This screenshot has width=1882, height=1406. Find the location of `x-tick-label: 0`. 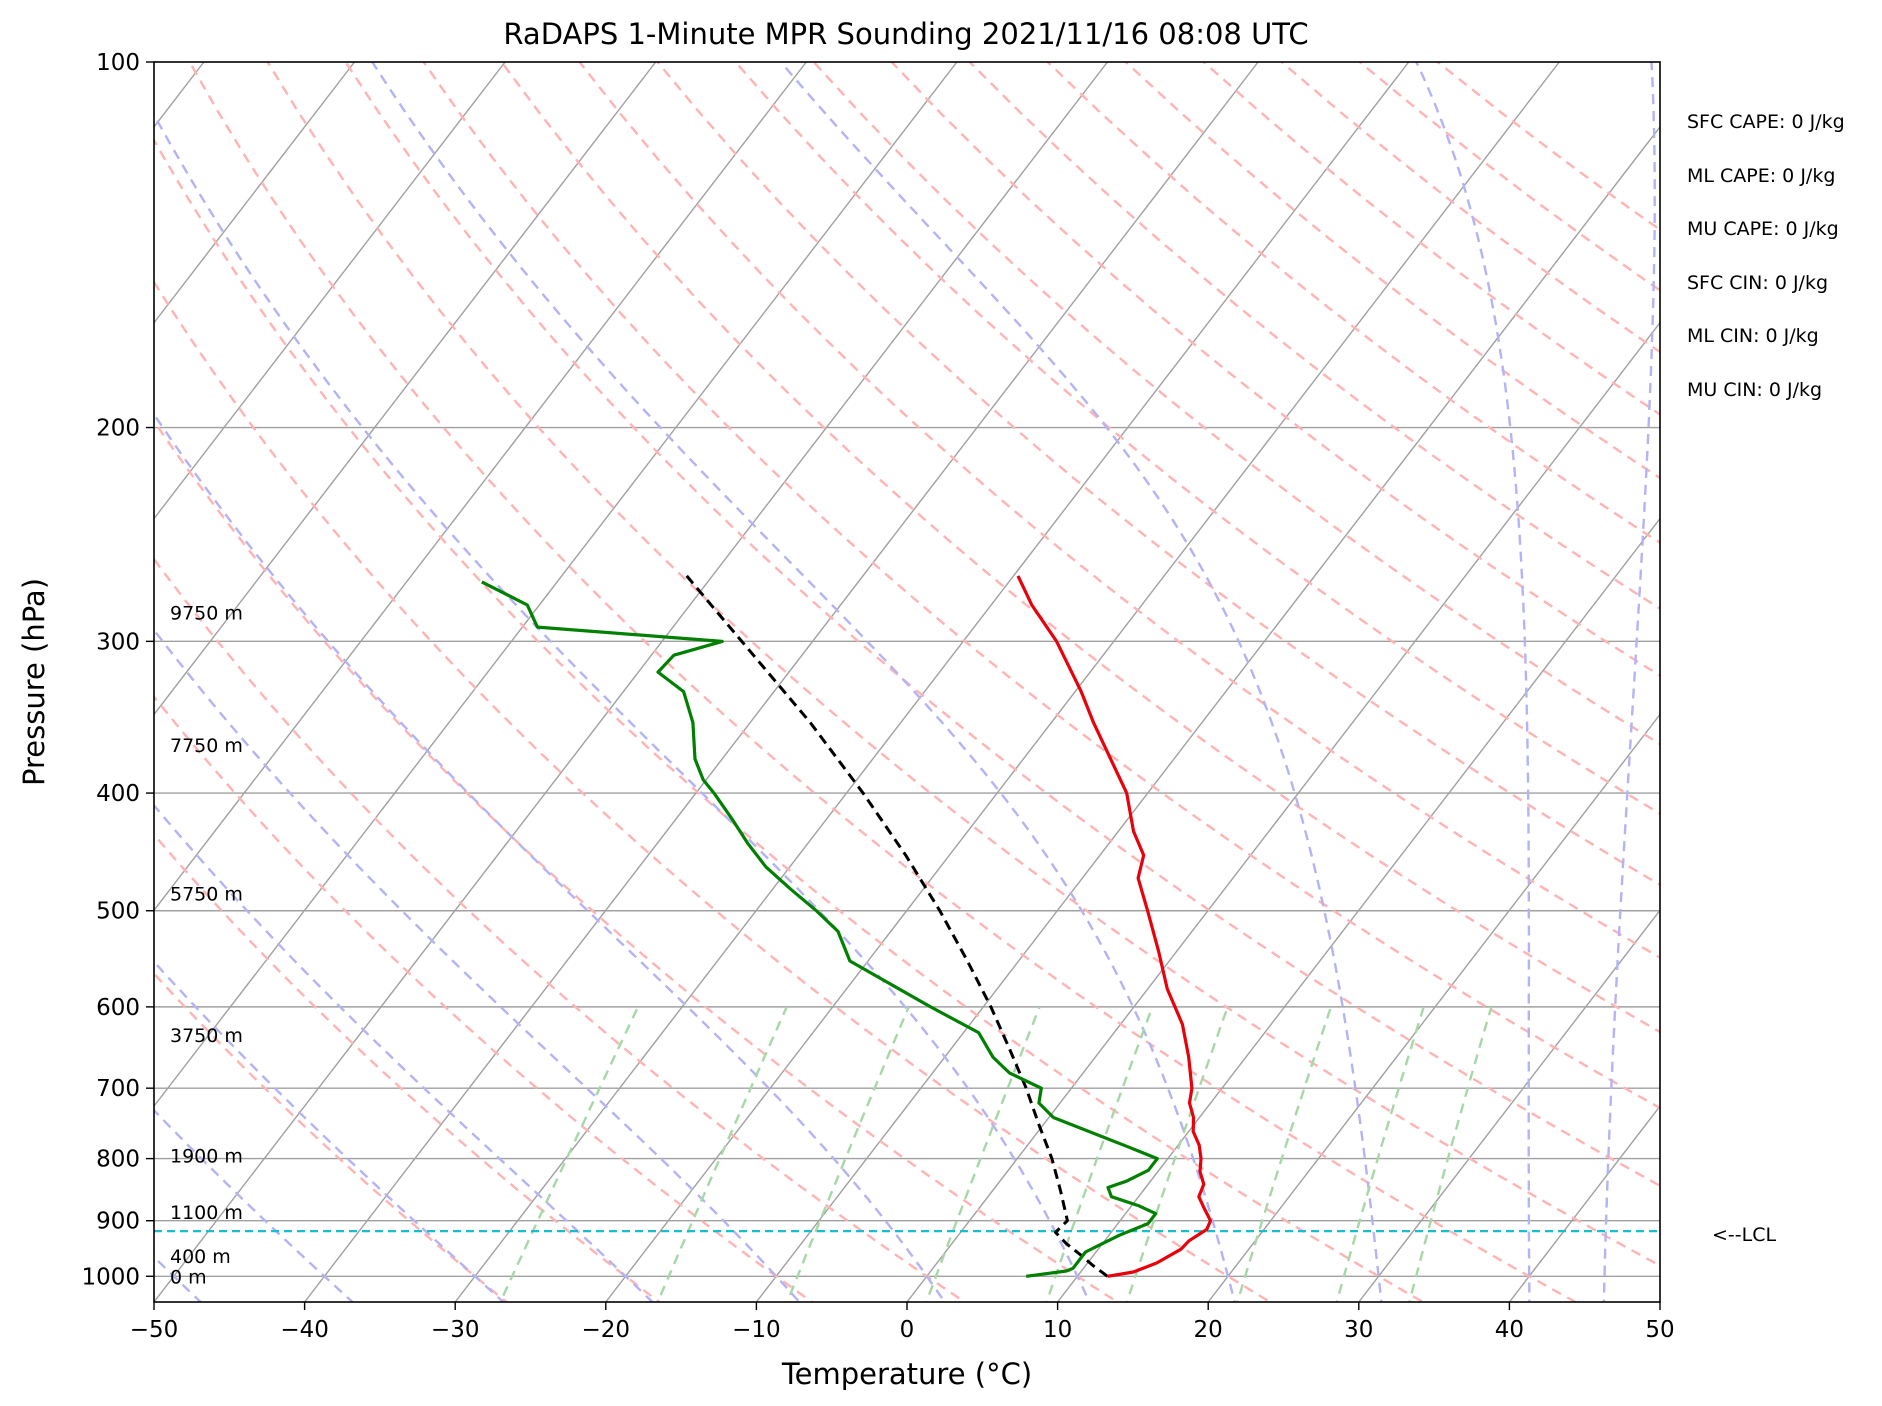

x-tick-label: 0 is located at coordinates (907, 1330).